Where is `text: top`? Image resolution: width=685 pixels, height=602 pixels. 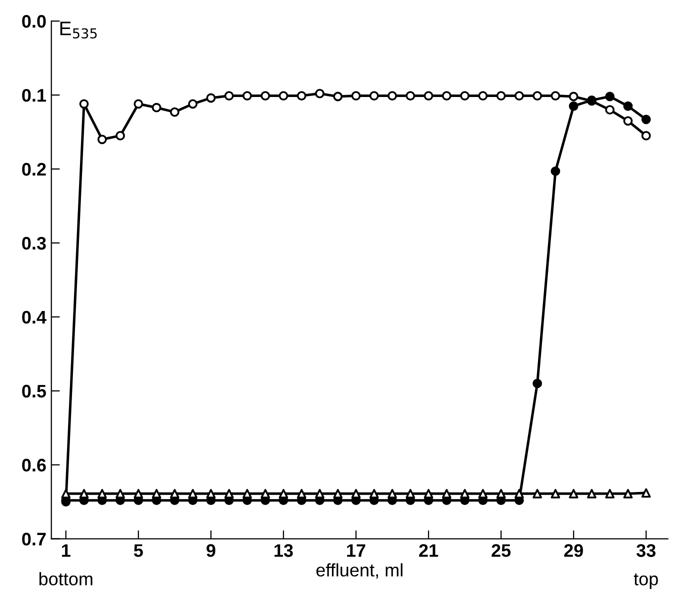 text: top is located at coordinates (646, 581).